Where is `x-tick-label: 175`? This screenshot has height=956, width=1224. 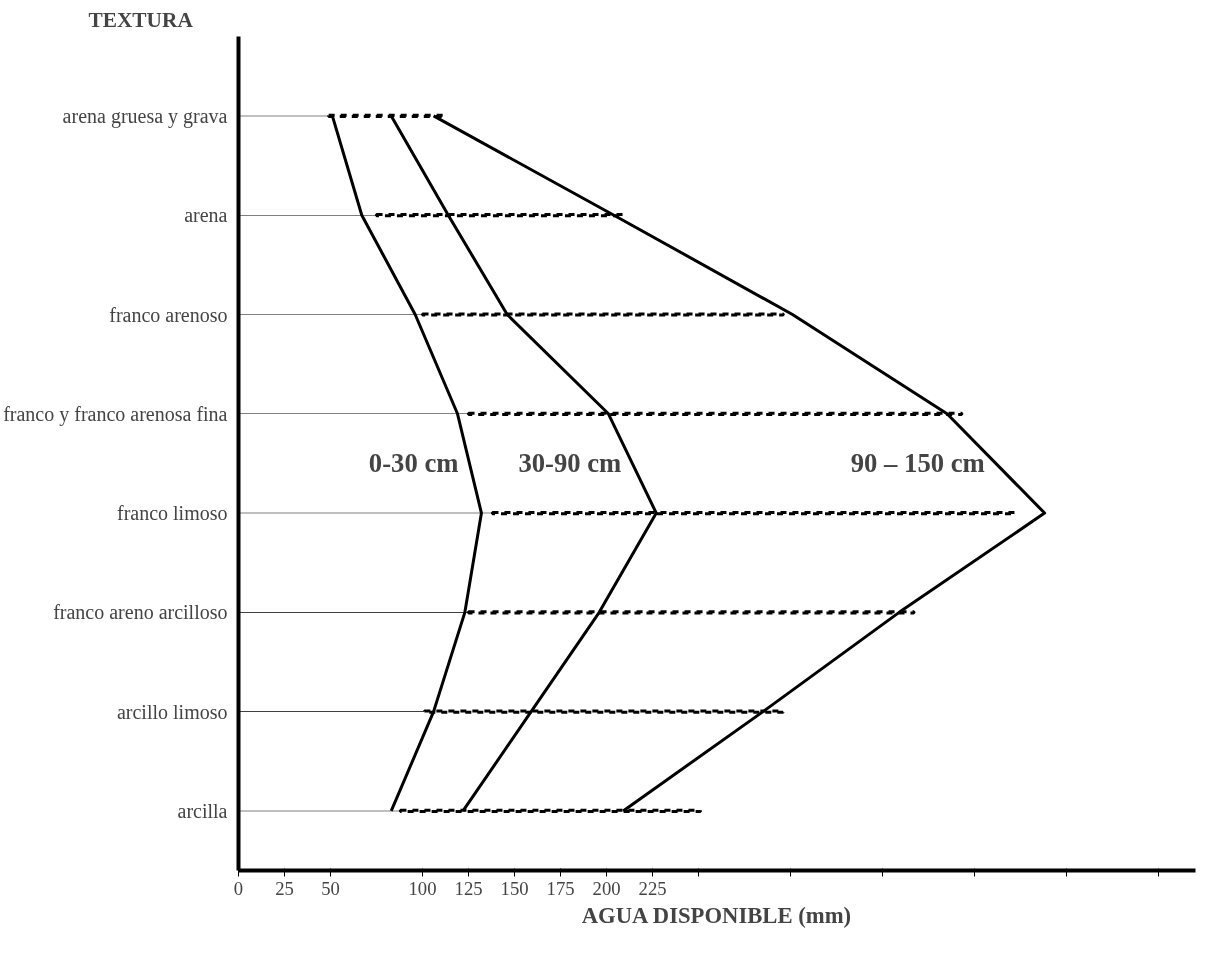
x-tick-label: 175 is located at coordinates (560, 888).